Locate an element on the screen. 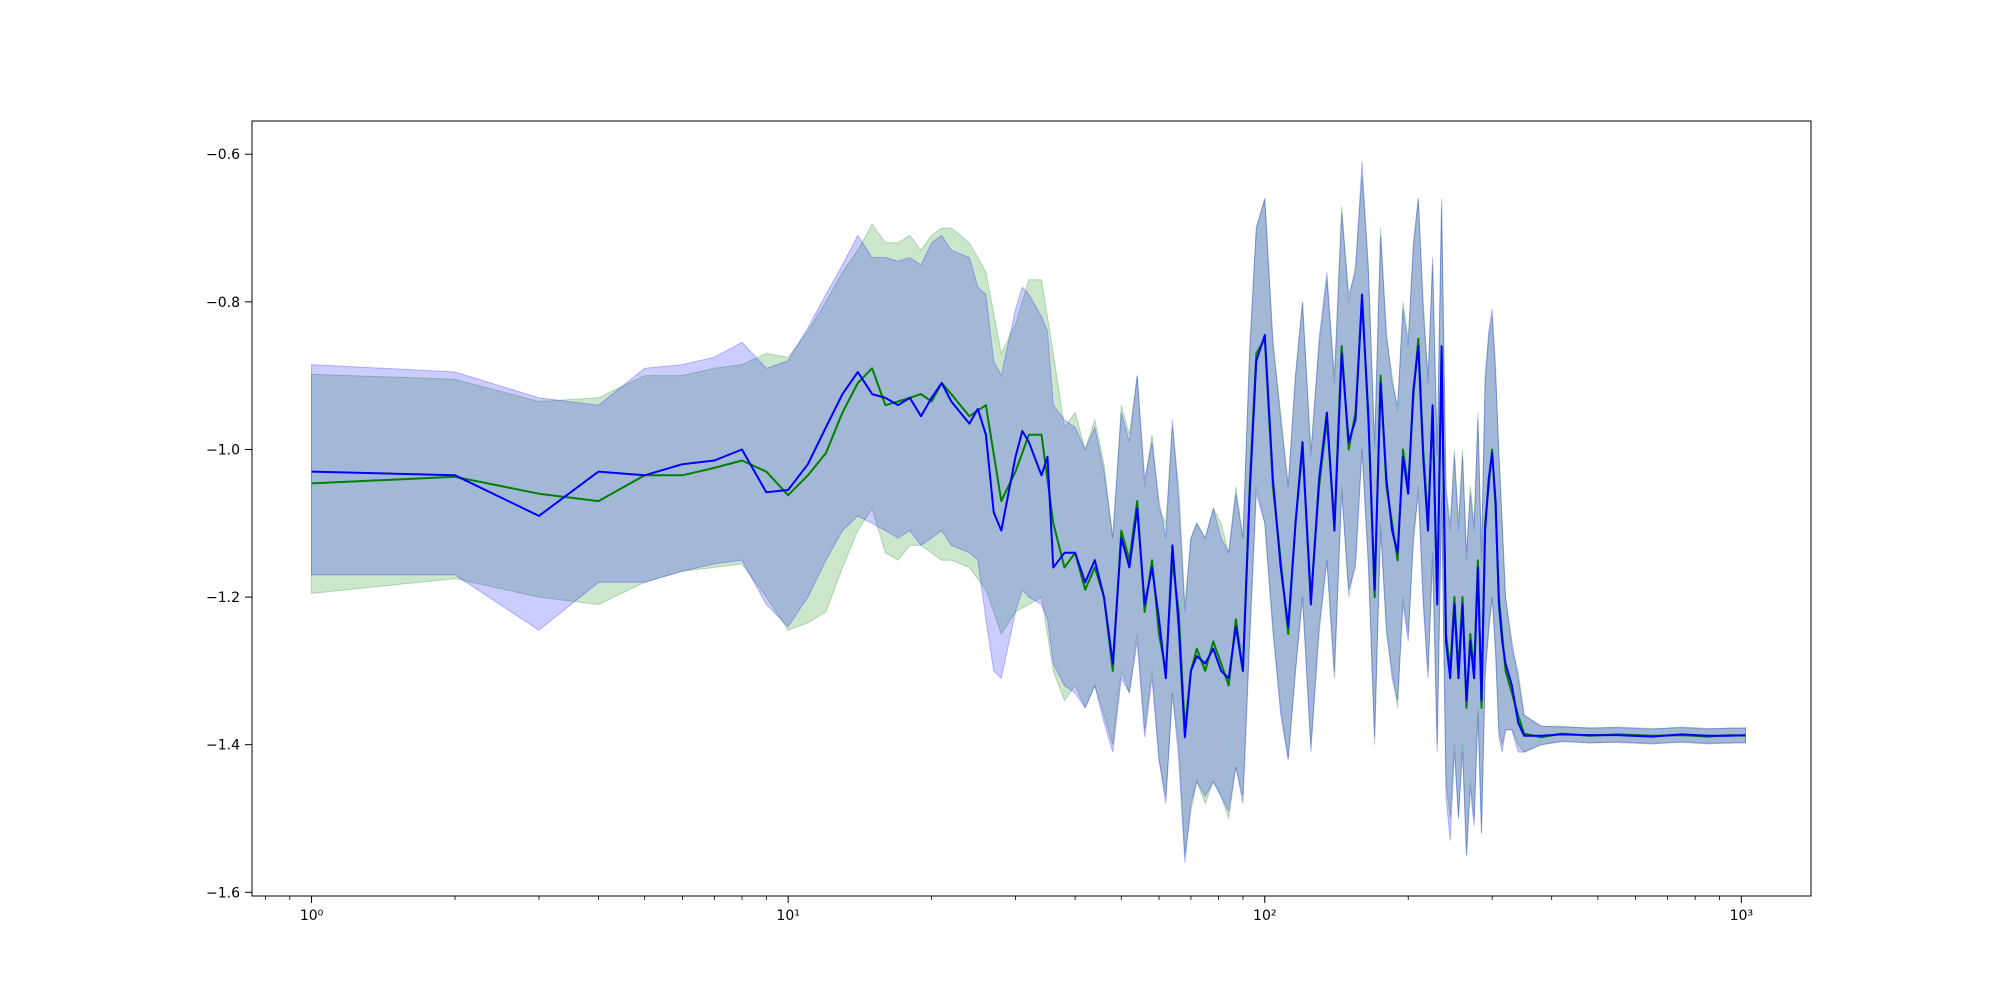 The width and height of the screenshot is (2000, 1000). x-tick-label: 10² is located at coordinates (1264, 916).